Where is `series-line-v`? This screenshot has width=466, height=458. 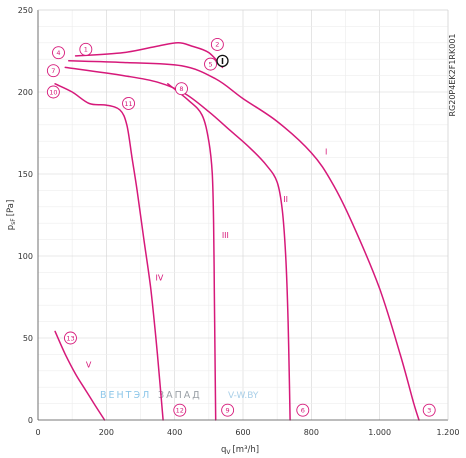
series-line-v is located at coordinates (80, 375).